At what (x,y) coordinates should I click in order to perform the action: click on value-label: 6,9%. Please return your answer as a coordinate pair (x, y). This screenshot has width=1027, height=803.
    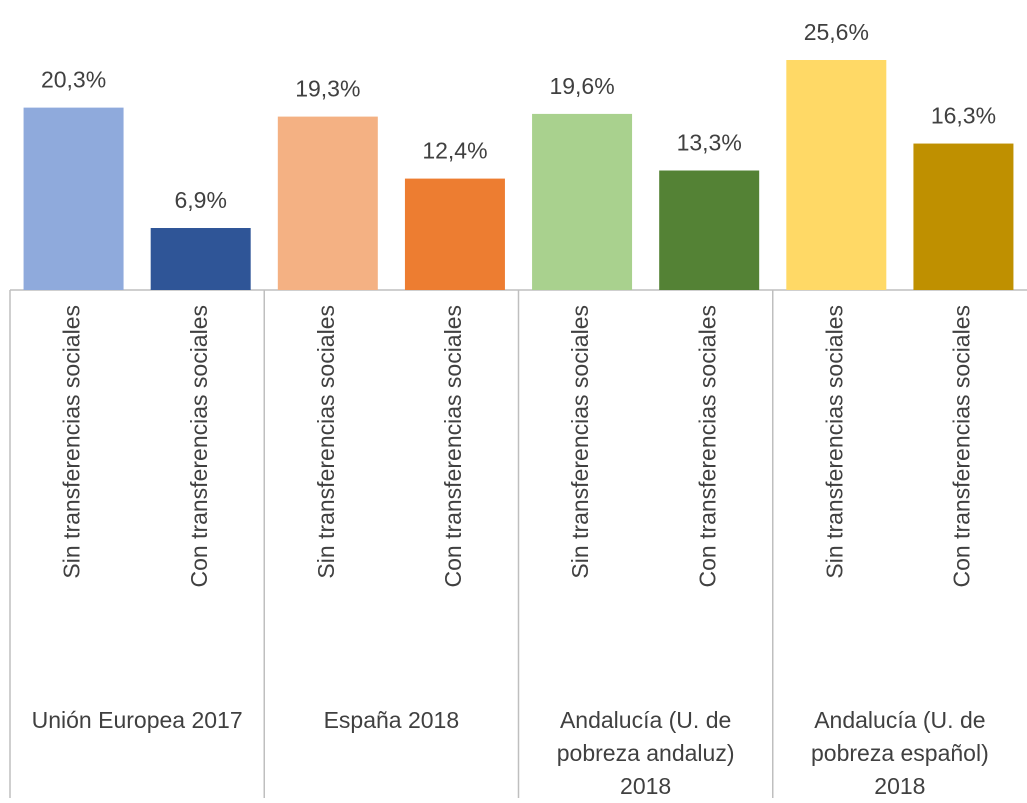
    Looking at the image, I should click on (200, 200).